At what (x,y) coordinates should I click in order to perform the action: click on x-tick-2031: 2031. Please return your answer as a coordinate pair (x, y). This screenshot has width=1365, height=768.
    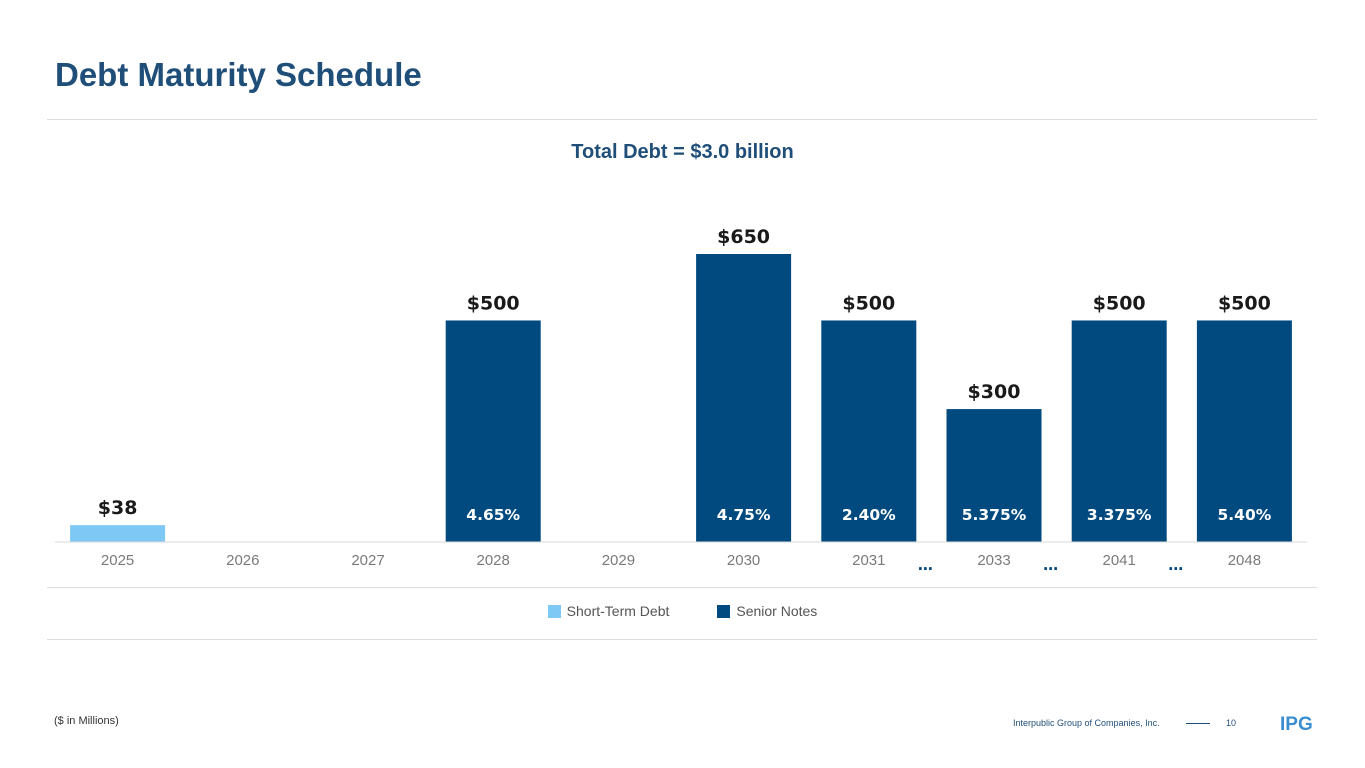
    Looking at the image, I should click on (868, 560).